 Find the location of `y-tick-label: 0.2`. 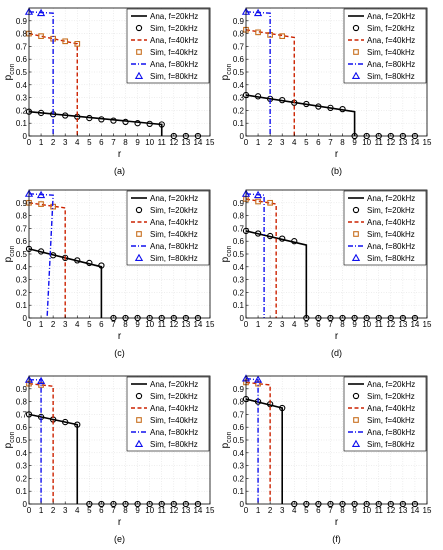

y-tick-label: 0.2 is located at coordinates (239, 478).